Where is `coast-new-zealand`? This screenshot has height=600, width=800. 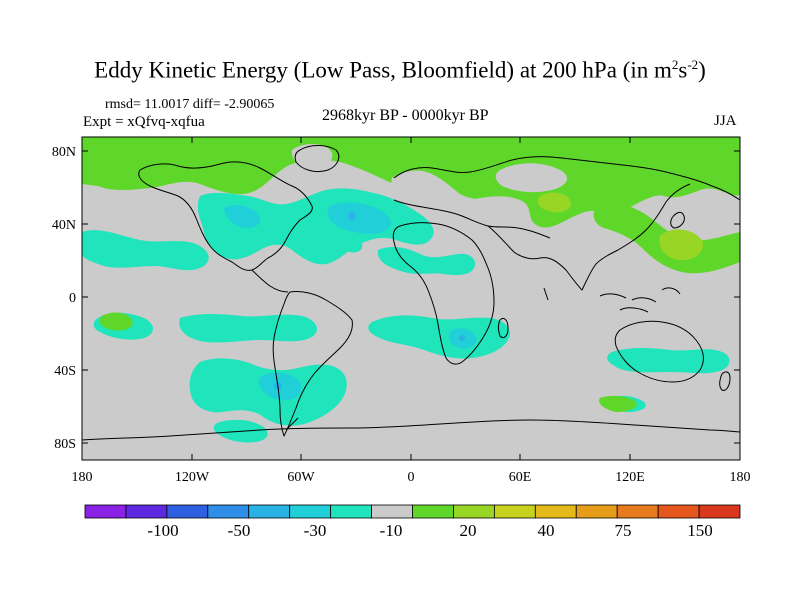 coast-new-zealand is located at coordinates (725, 381).